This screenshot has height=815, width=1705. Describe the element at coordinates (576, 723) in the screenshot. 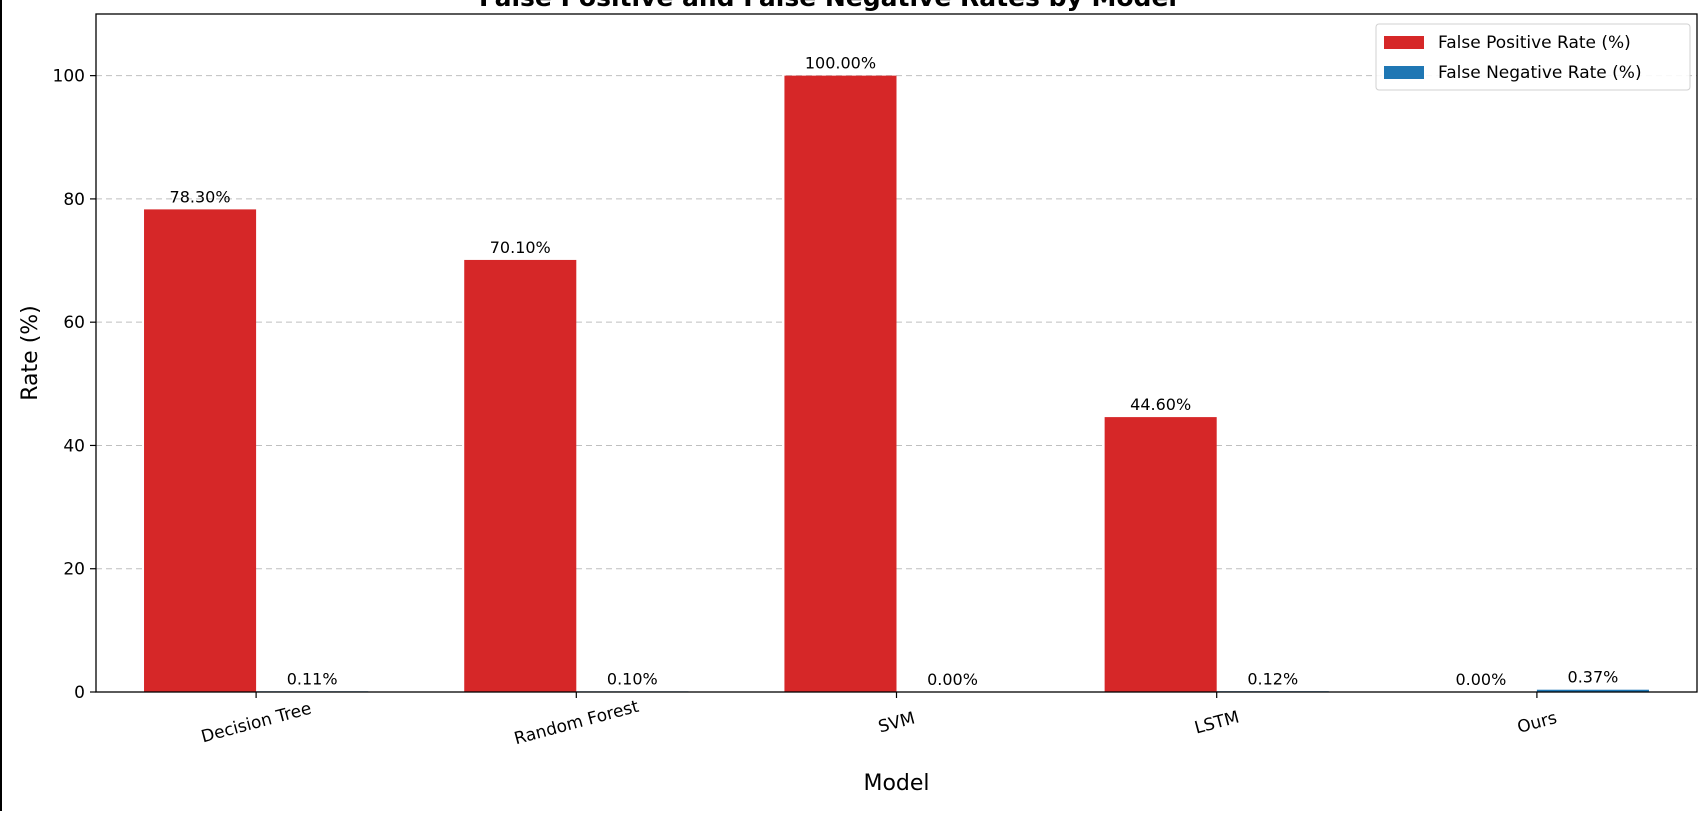

I see `x-tick-label: Random Forest` at that location.